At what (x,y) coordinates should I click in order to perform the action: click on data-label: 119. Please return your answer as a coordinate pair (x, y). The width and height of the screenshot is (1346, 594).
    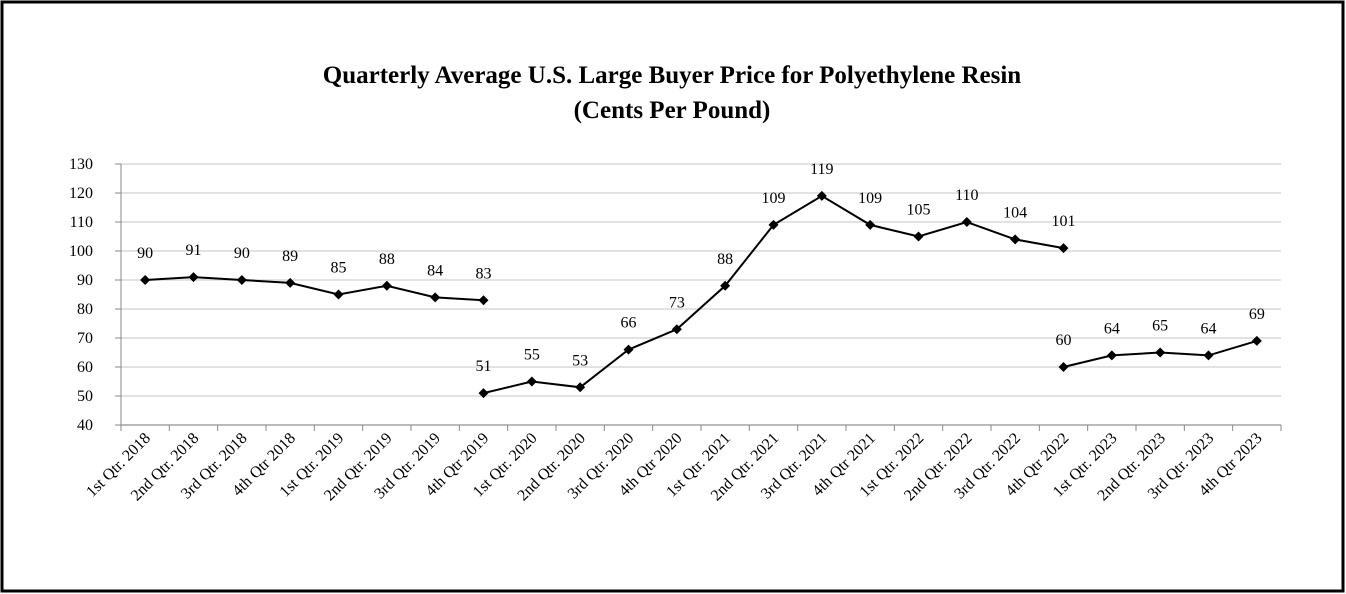
    Looking at the image, I should click on (821, 169).